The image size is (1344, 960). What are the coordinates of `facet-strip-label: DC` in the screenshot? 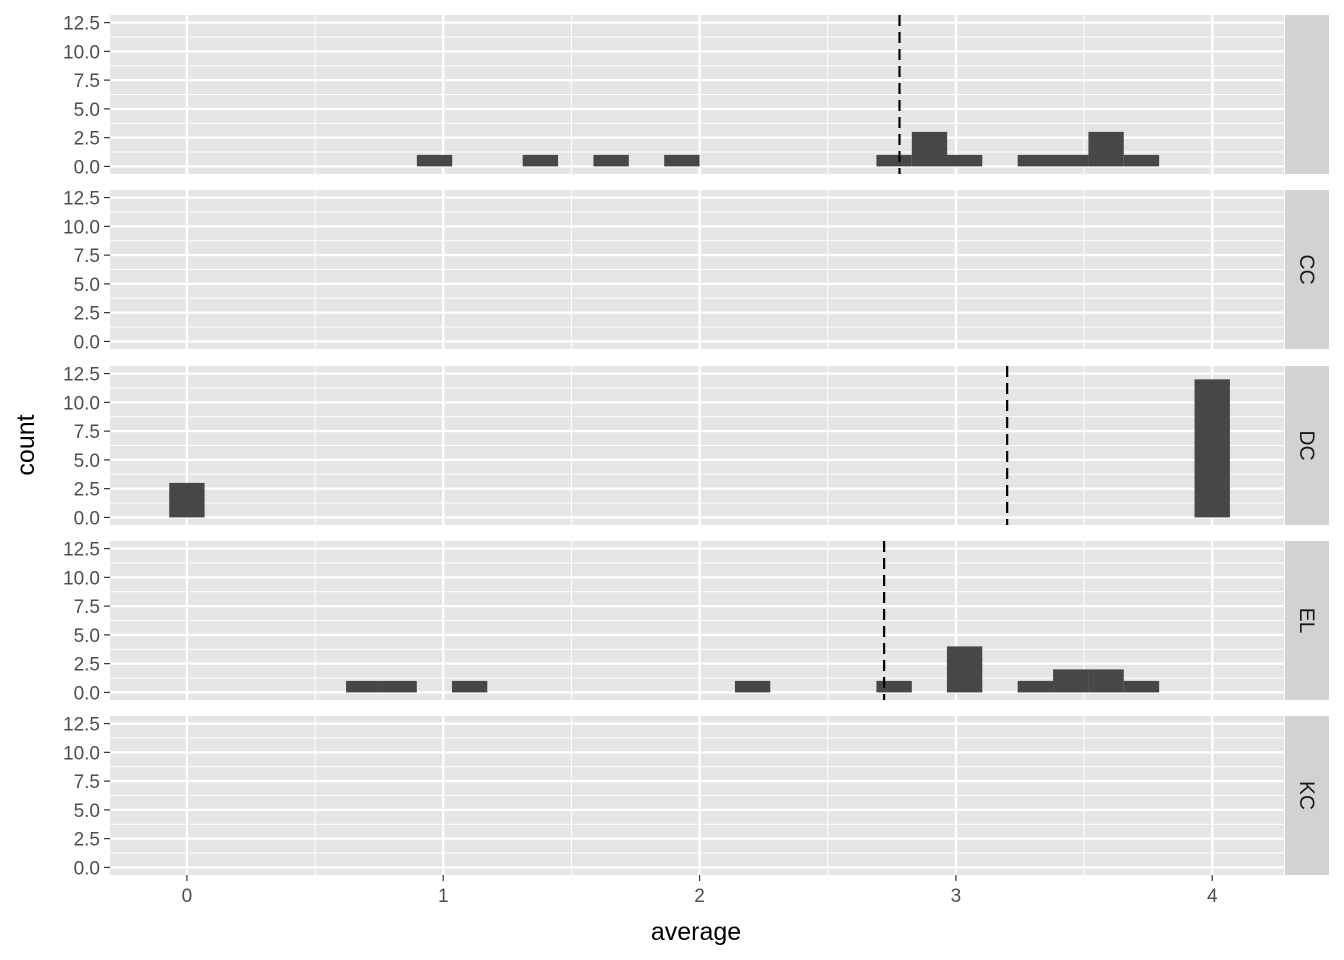 It's located at (1306, 445).